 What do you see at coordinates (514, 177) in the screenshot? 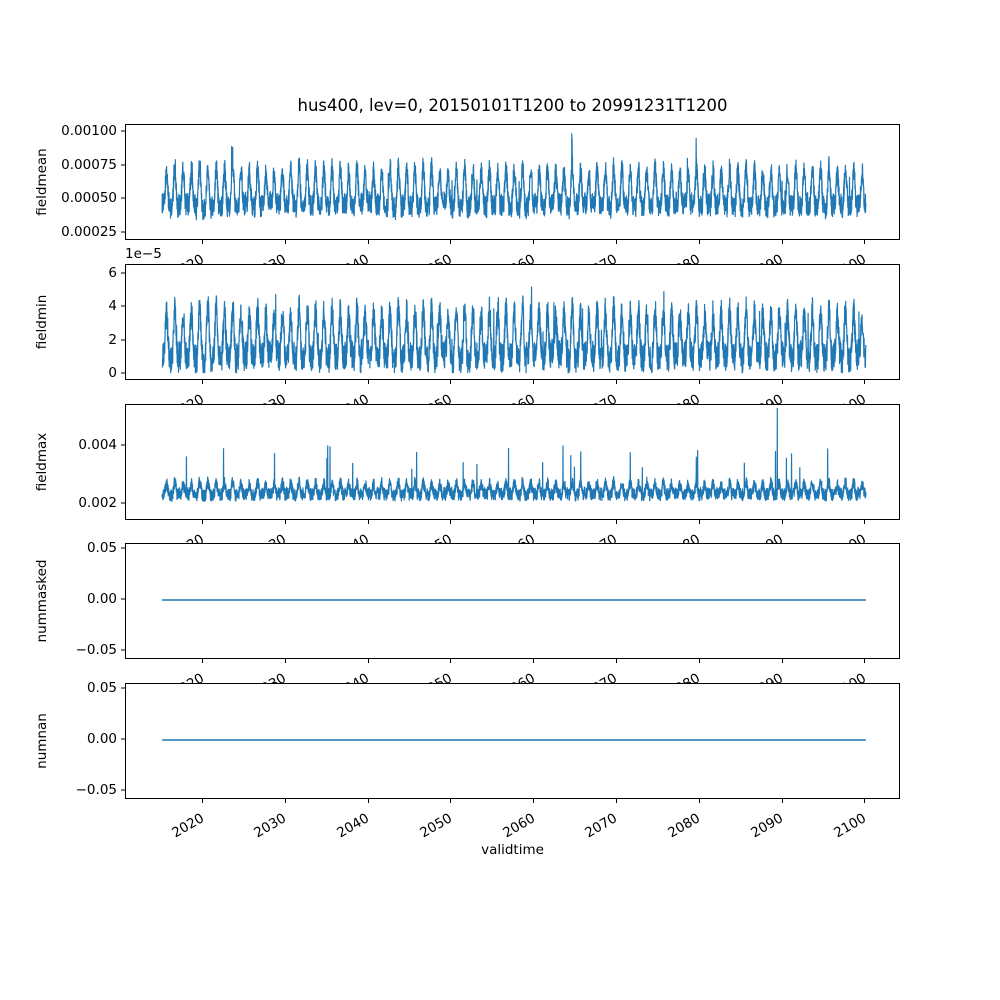
I see `series-line-fieldmean` at bounding box center [514, 177].